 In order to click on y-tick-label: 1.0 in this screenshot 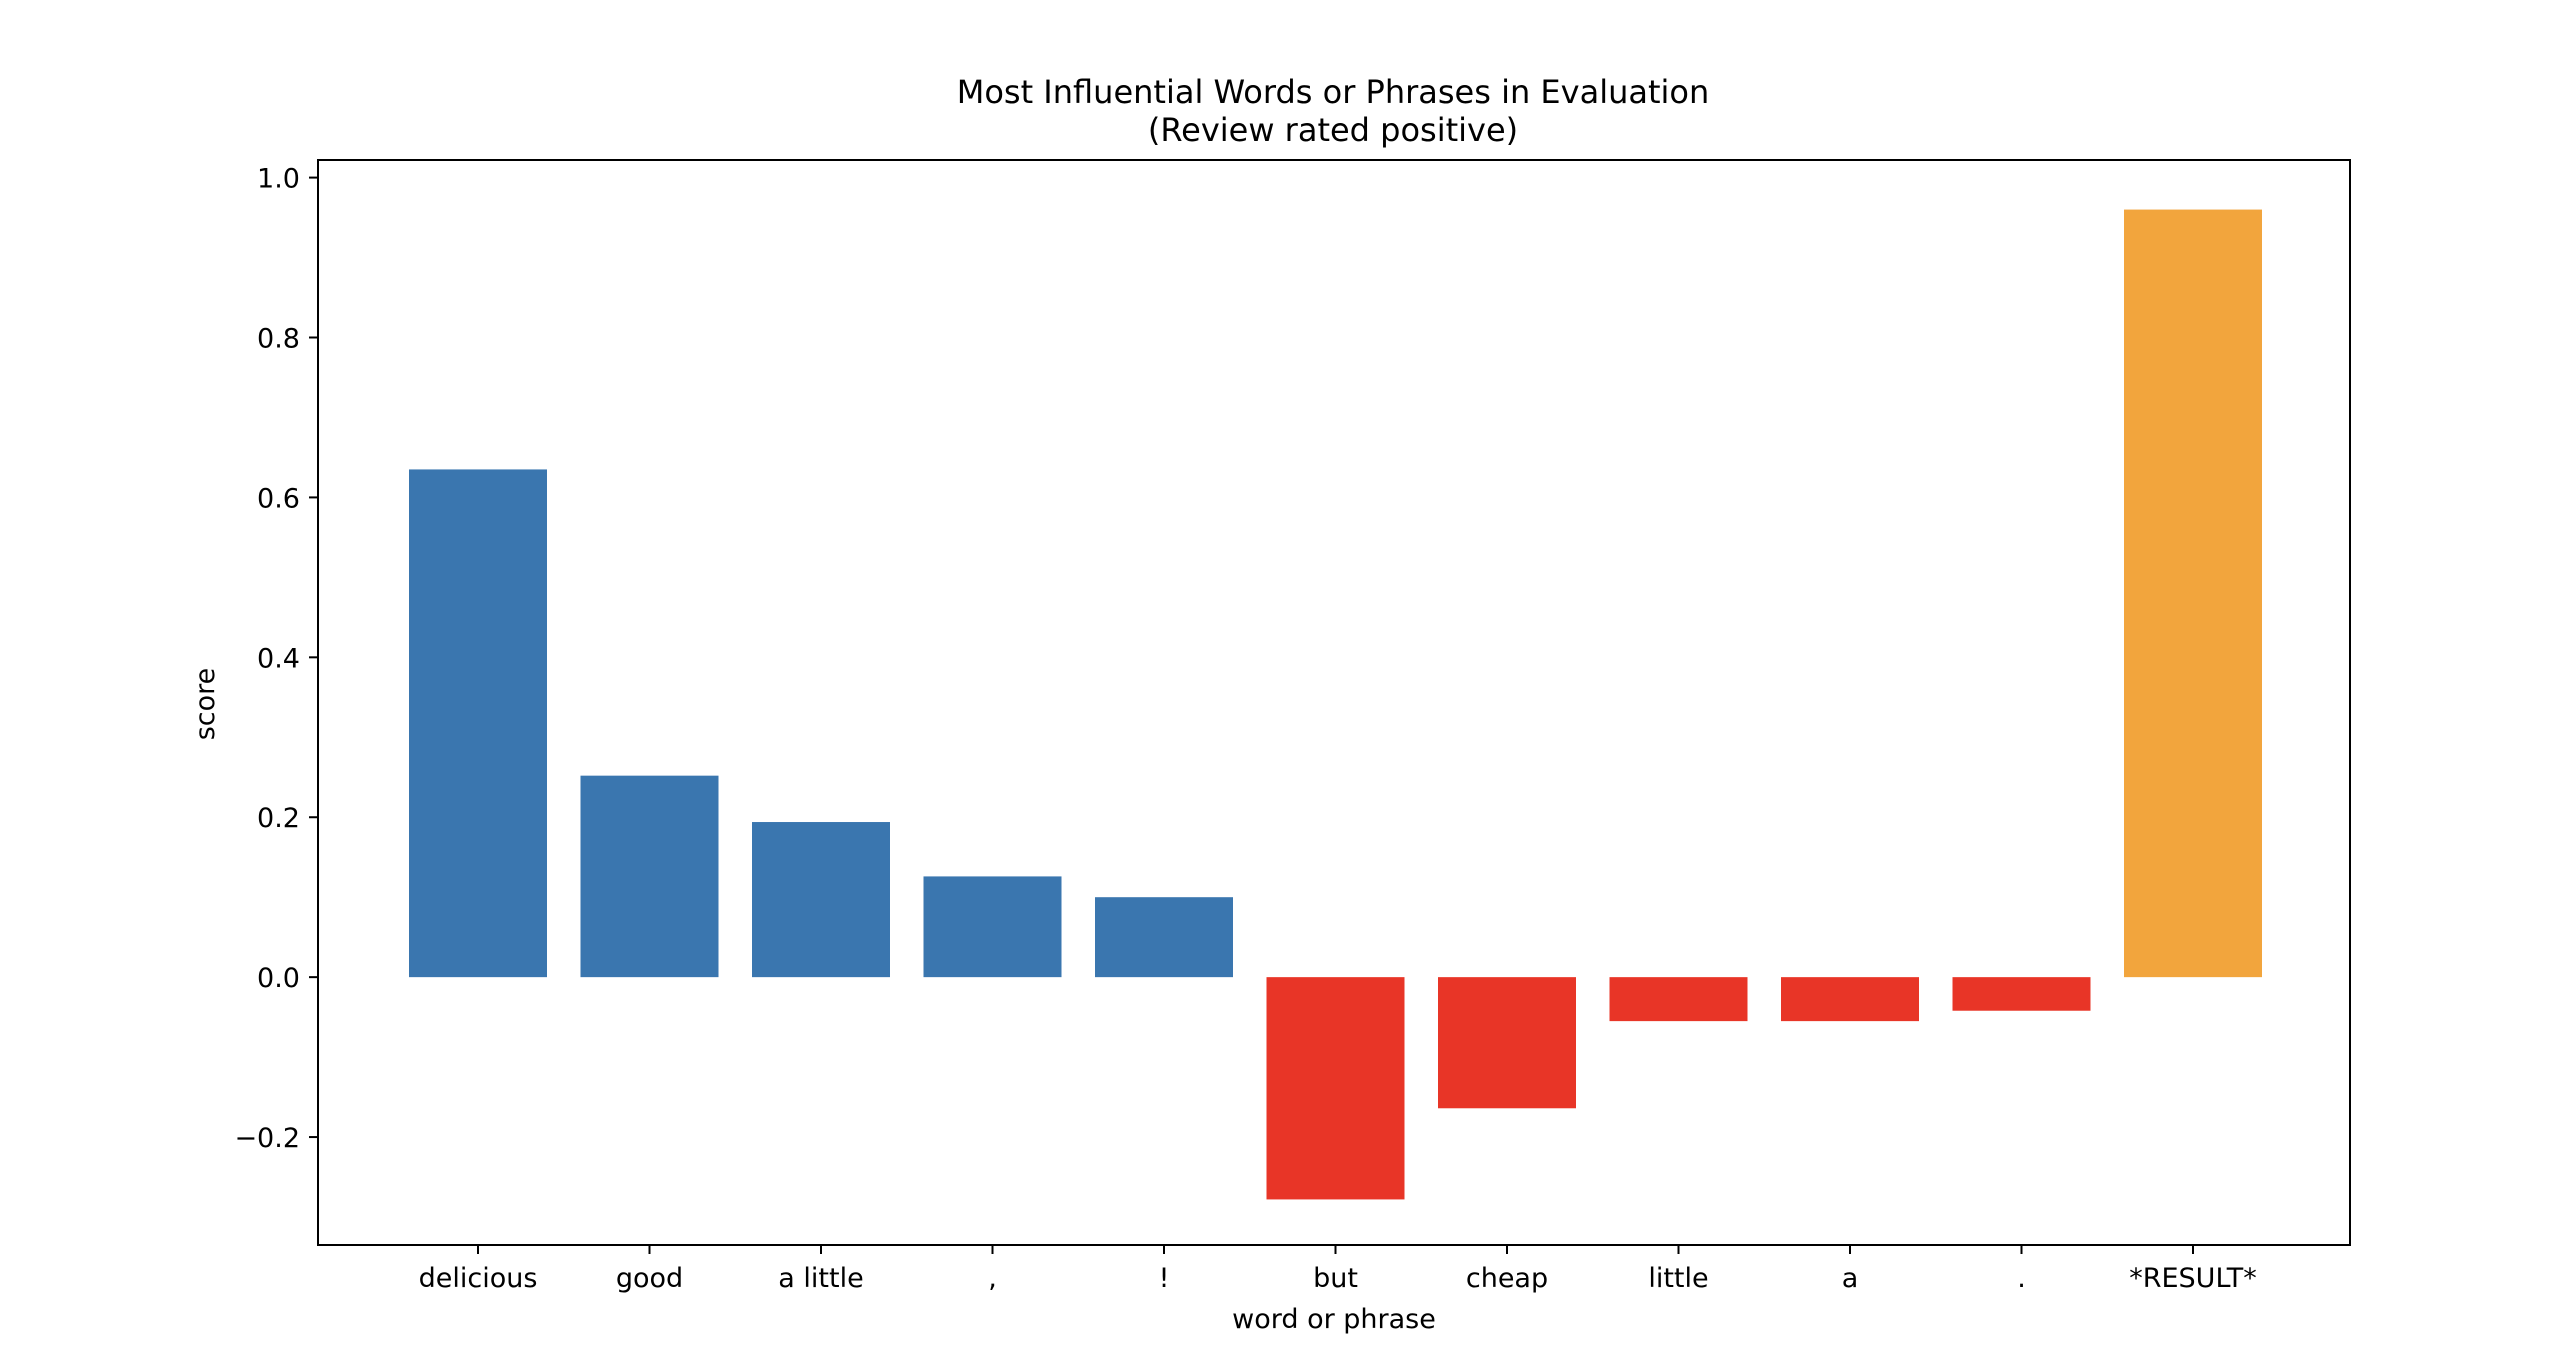, I will do `click(278, 179)`.